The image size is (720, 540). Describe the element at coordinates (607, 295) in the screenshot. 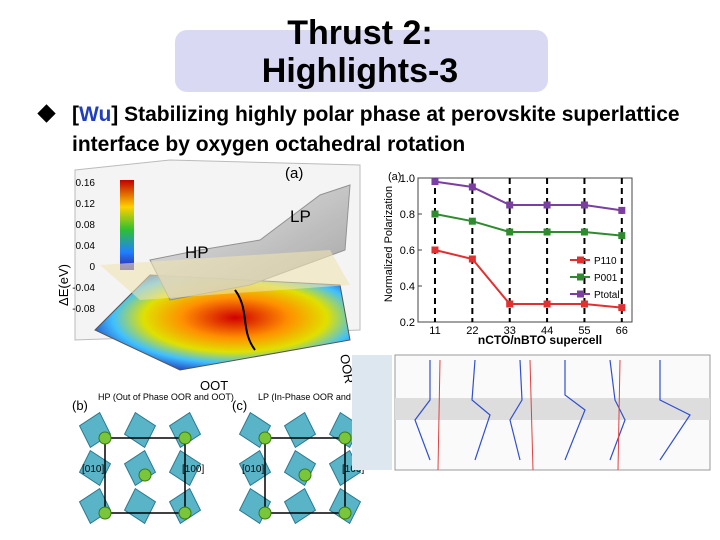

I see `legend-label: Ptotal` at that location.